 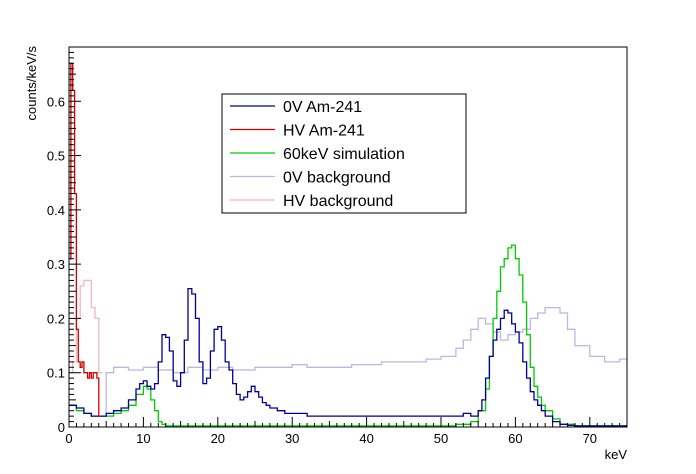 I want to click on legend-label: 60keV simulation, so click(x=344, y=154).